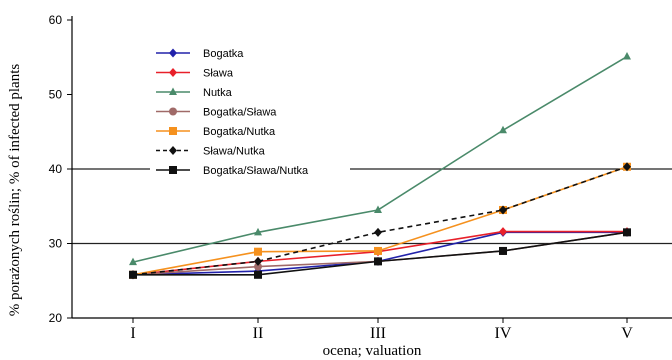 This screenshot has height=360, width=672. Describe the element at coordinates (56, 318) in the screenshot. I see `y-tick-label: 20` at that location.